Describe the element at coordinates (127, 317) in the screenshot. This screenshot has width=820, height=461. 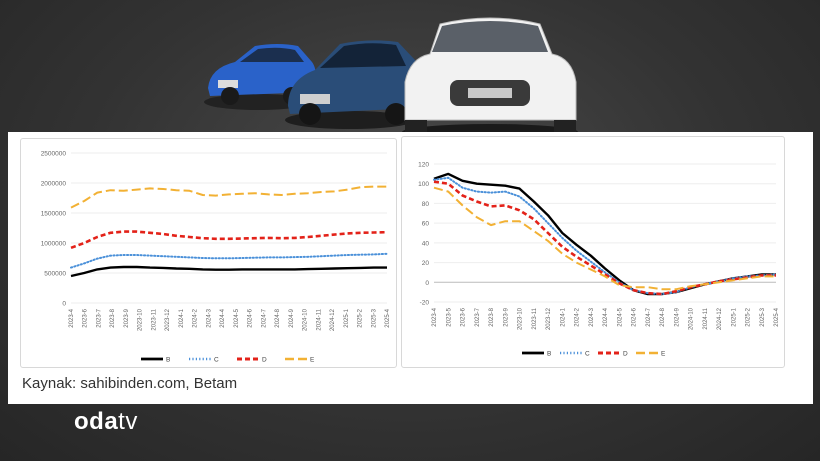
I see `left-chart-x-tick-label: 2023-9` at that location.